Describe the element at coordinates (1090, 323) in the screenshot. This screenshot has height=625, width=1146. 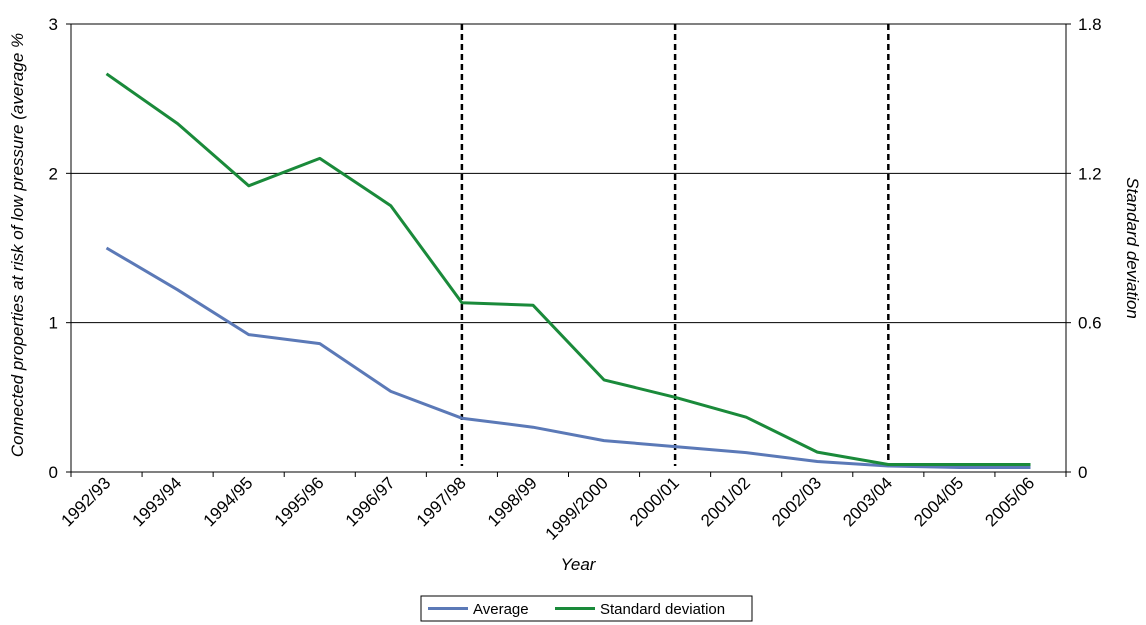
I see `right-tick-label: 0.6` at that location.